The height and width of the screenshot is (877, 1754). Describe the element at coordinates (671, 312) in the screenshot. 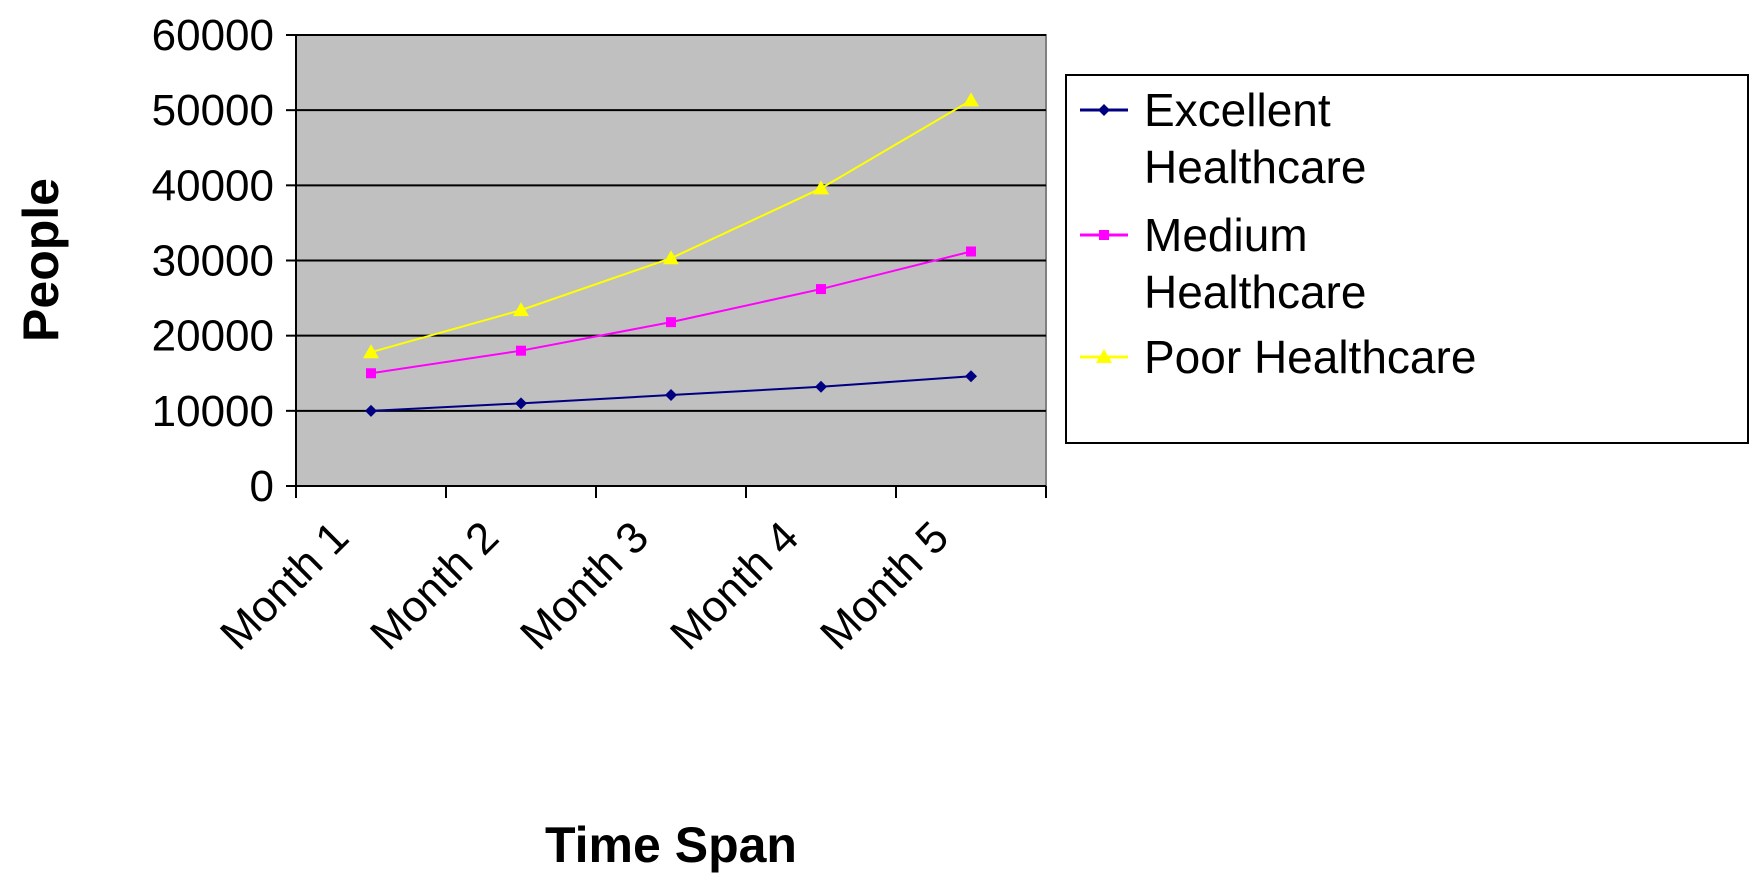

I see `series-medium-healthcare` at that location.